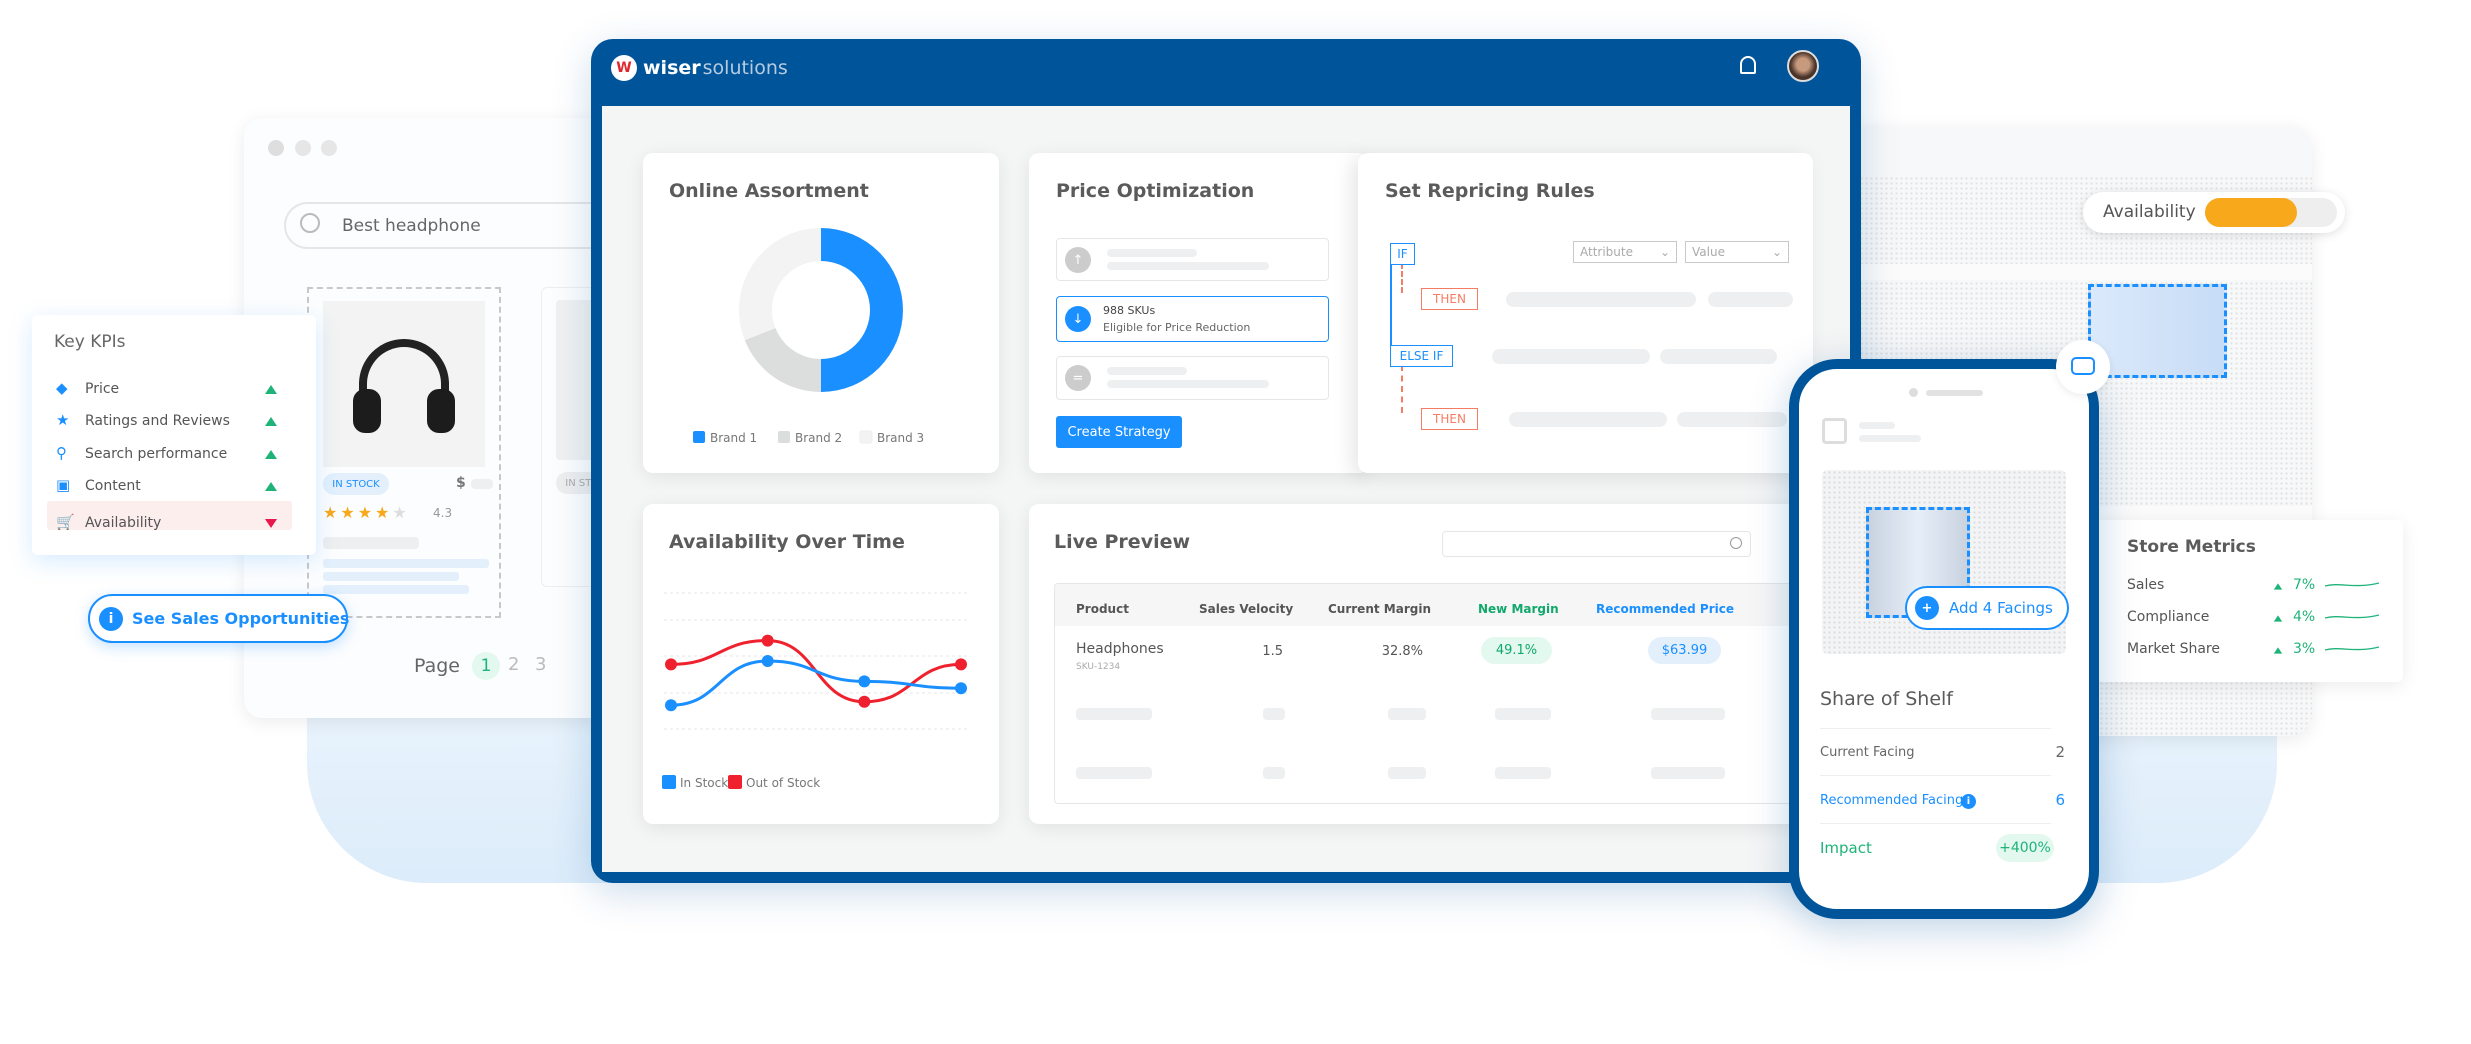 This screenshot has width=2471, height=1044. Describe the element at coordinates (90, 342) in the screenshot. I see `kpis-title: Key KPIs` at that location.